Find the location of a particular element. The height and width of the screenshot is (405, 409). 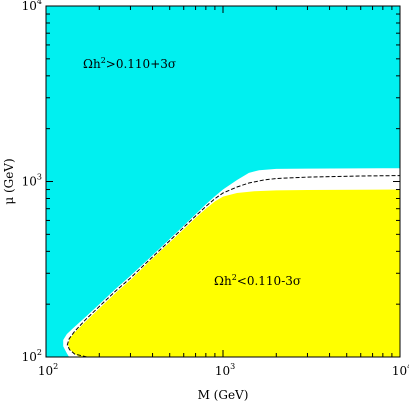

x-tick-label: 10⁴ is located at coordinates (400, 370).